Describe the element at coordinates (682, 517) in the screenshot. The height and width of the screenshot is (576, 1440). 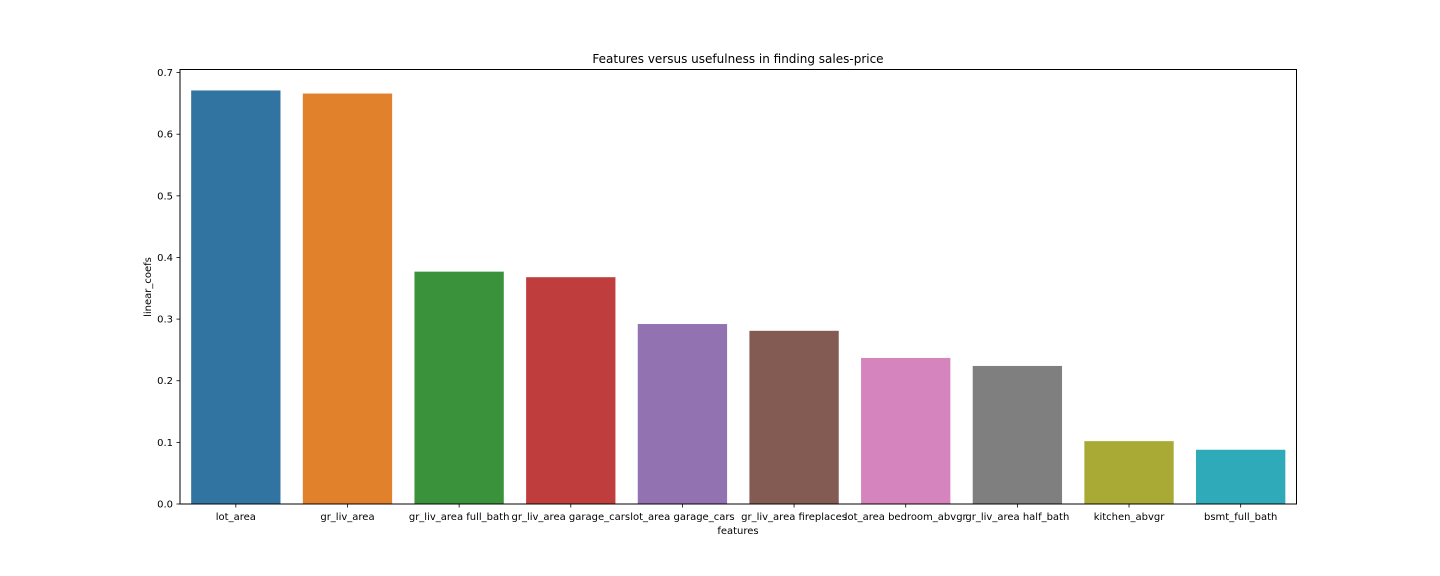
I see `x-tick-label: lot_area garage_cars` at that location.